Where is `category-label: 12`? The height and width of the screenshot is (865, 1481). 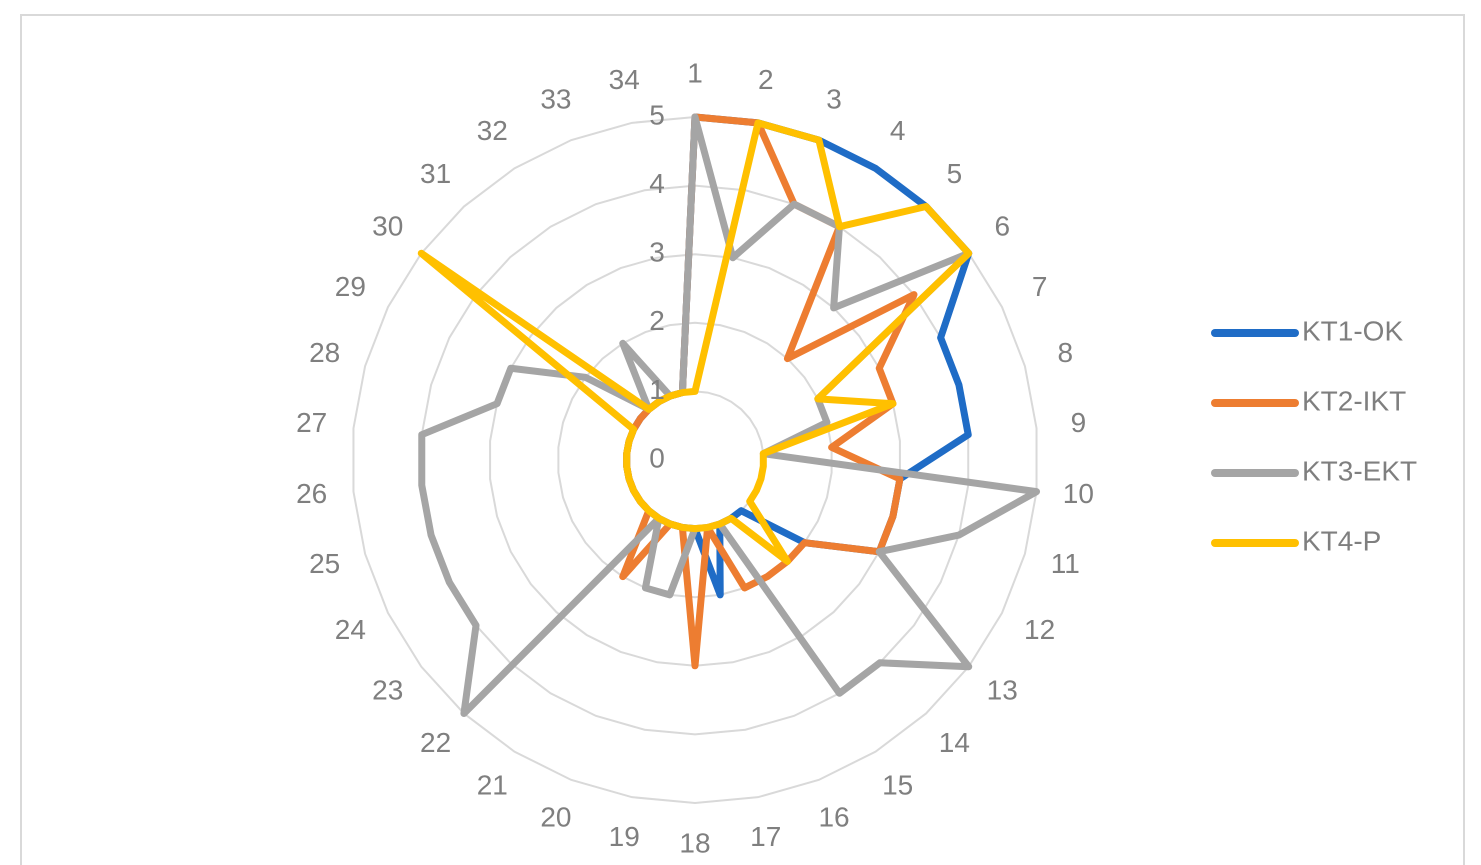 category-label: 12 is located at coordinates (1039, 629).